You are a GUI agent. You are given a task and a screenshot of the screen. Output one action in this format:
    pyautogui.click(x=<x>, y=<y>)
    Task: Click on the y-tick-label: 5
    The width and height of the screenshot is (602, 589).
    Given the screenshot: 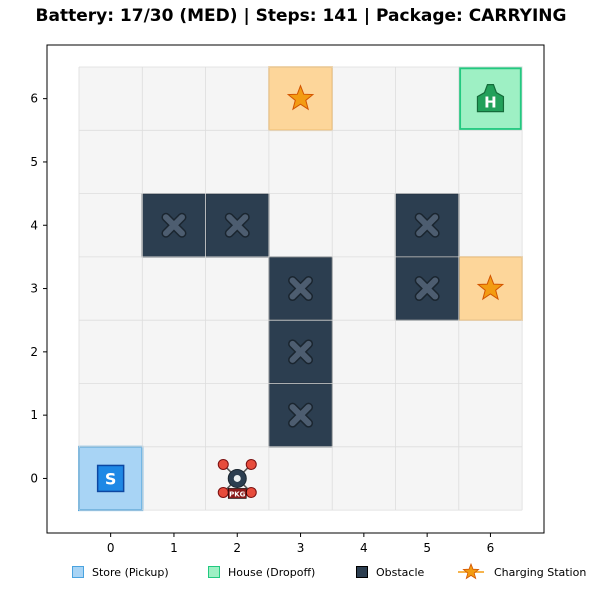 What is the action you would take?
    pyautogui.click(x=34, y=162)
    